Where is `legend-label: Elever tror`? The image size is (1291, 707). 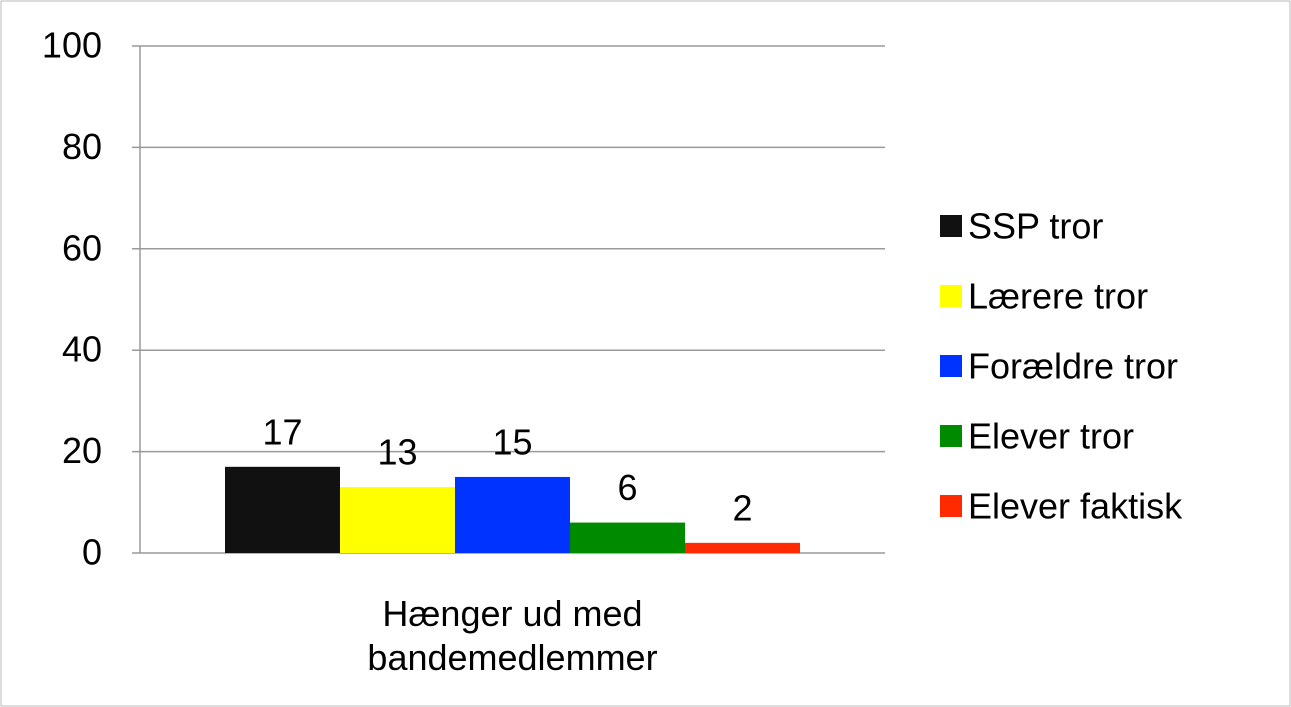 legend-label: Elever tror is located at coordinates (1051, 436).